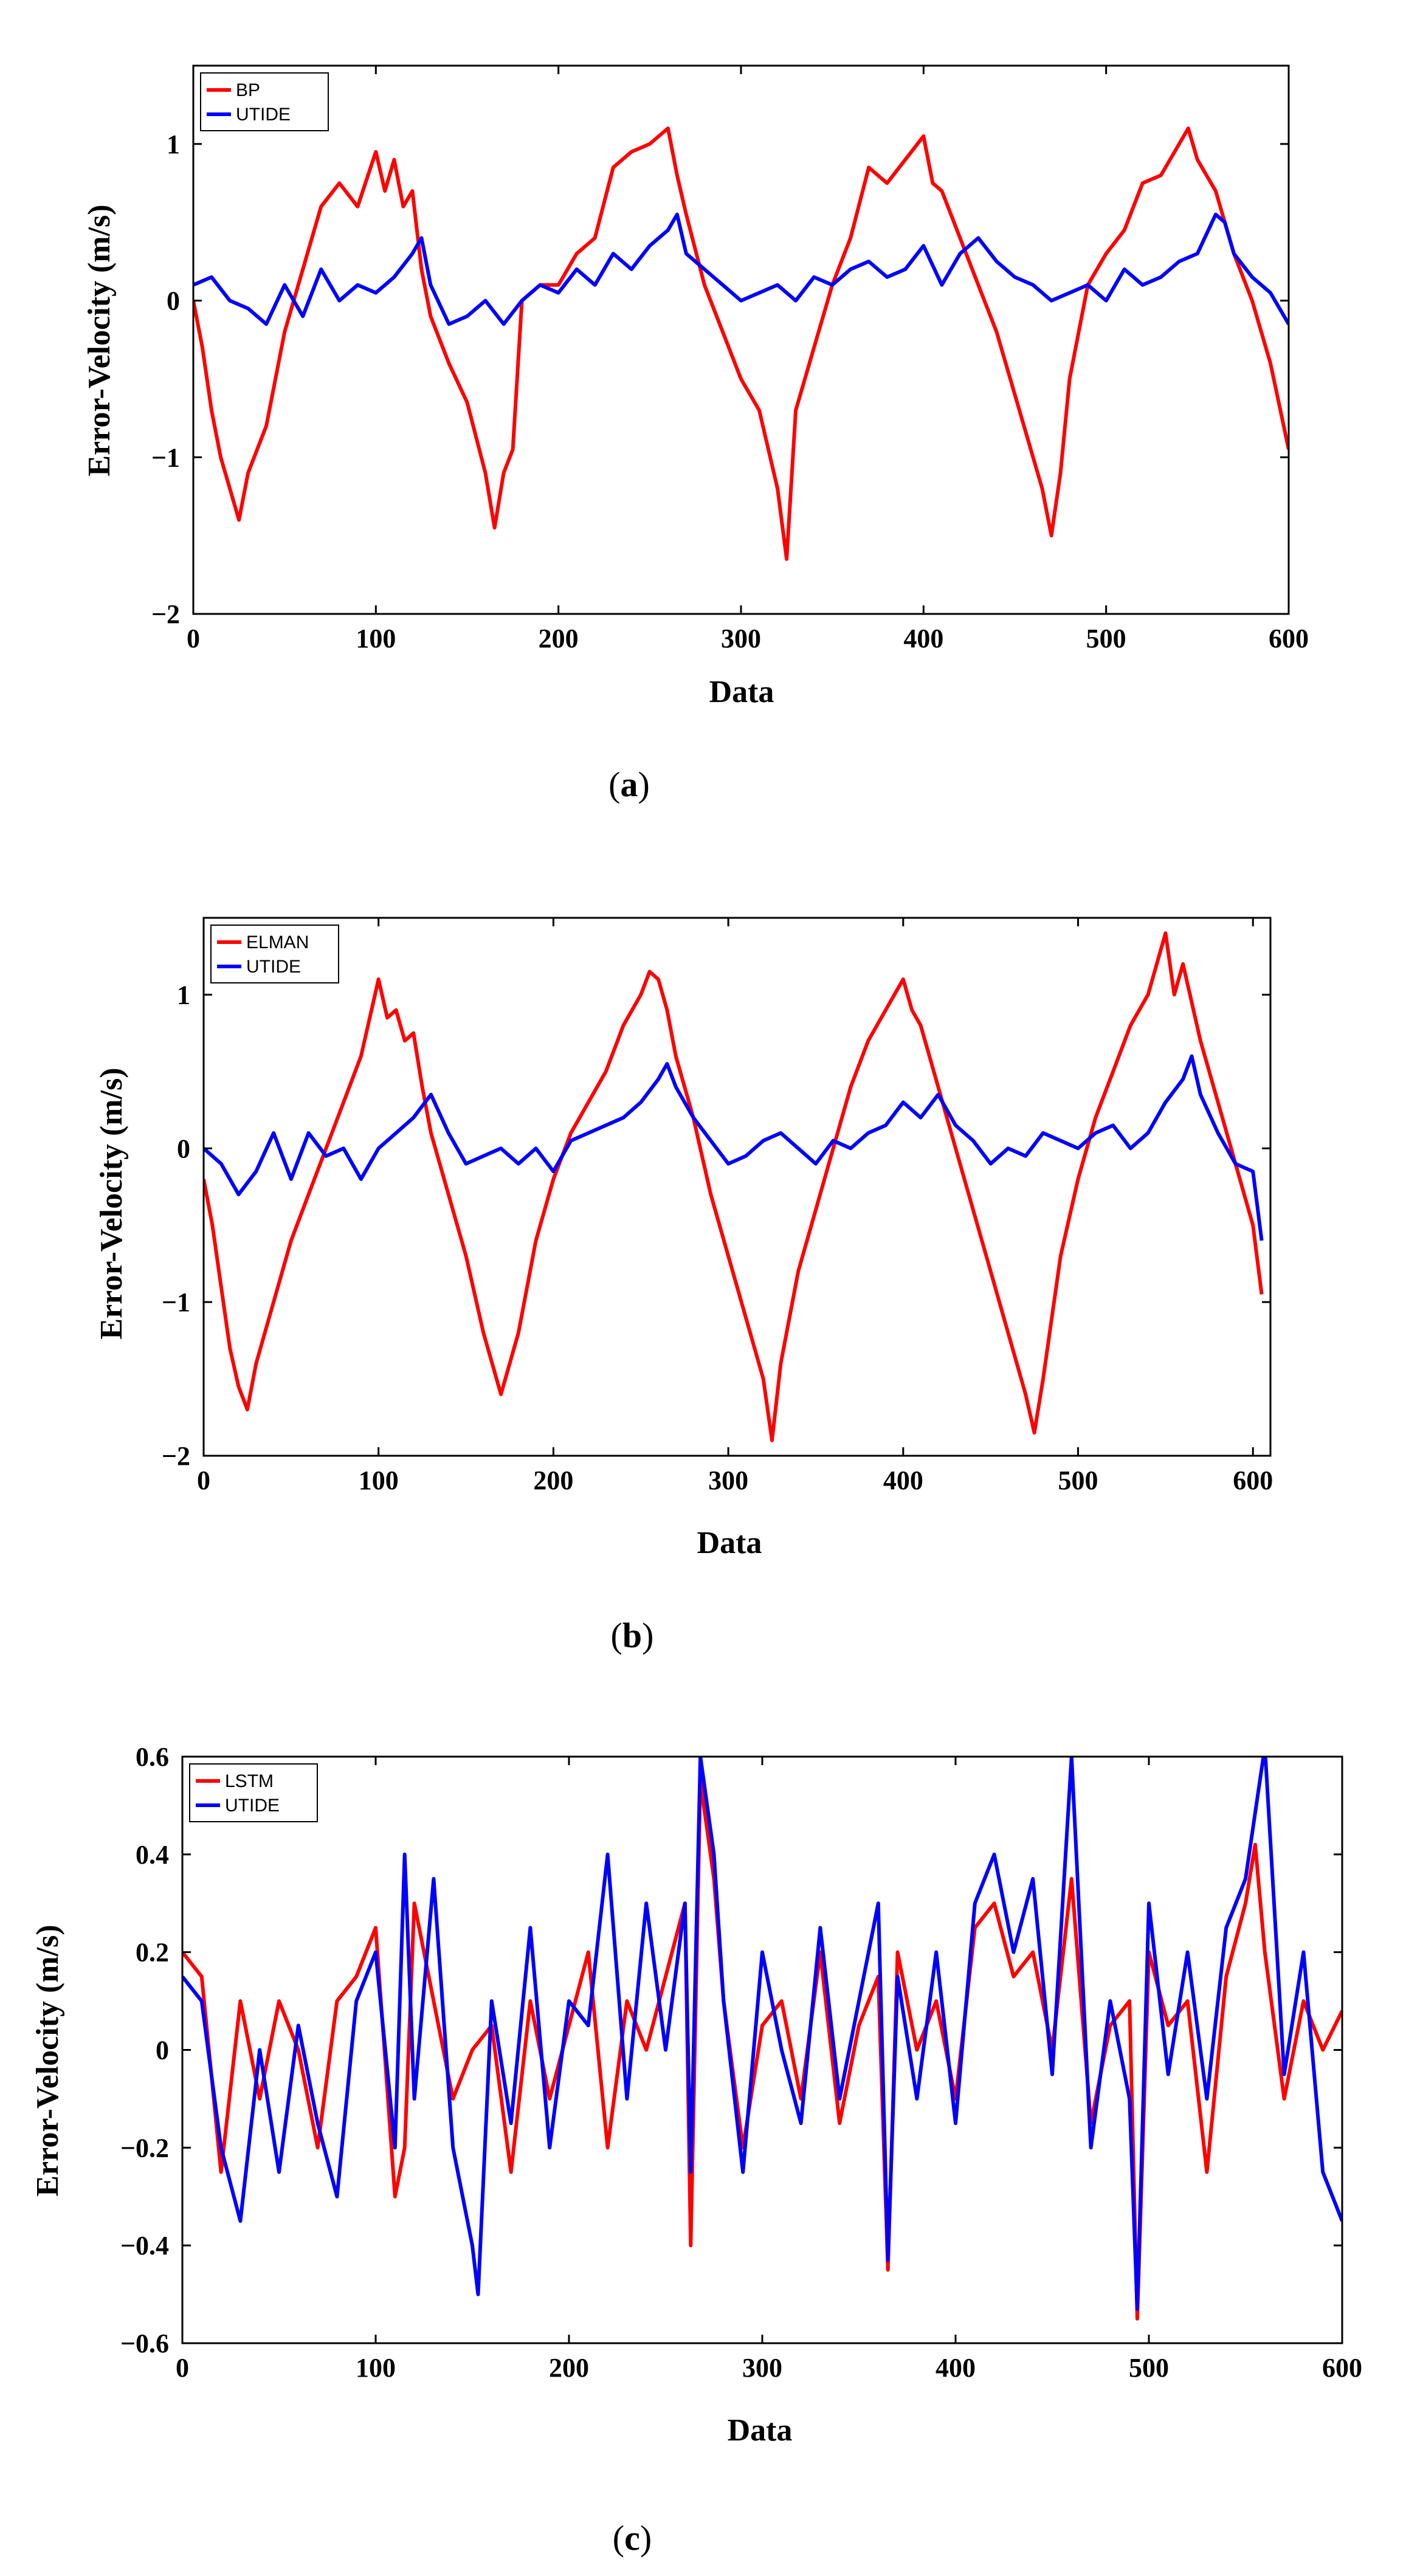  Describe the element at coordinates (144, 2343) in the screenshot. I see `y-tick-label: −0.6` at that location.